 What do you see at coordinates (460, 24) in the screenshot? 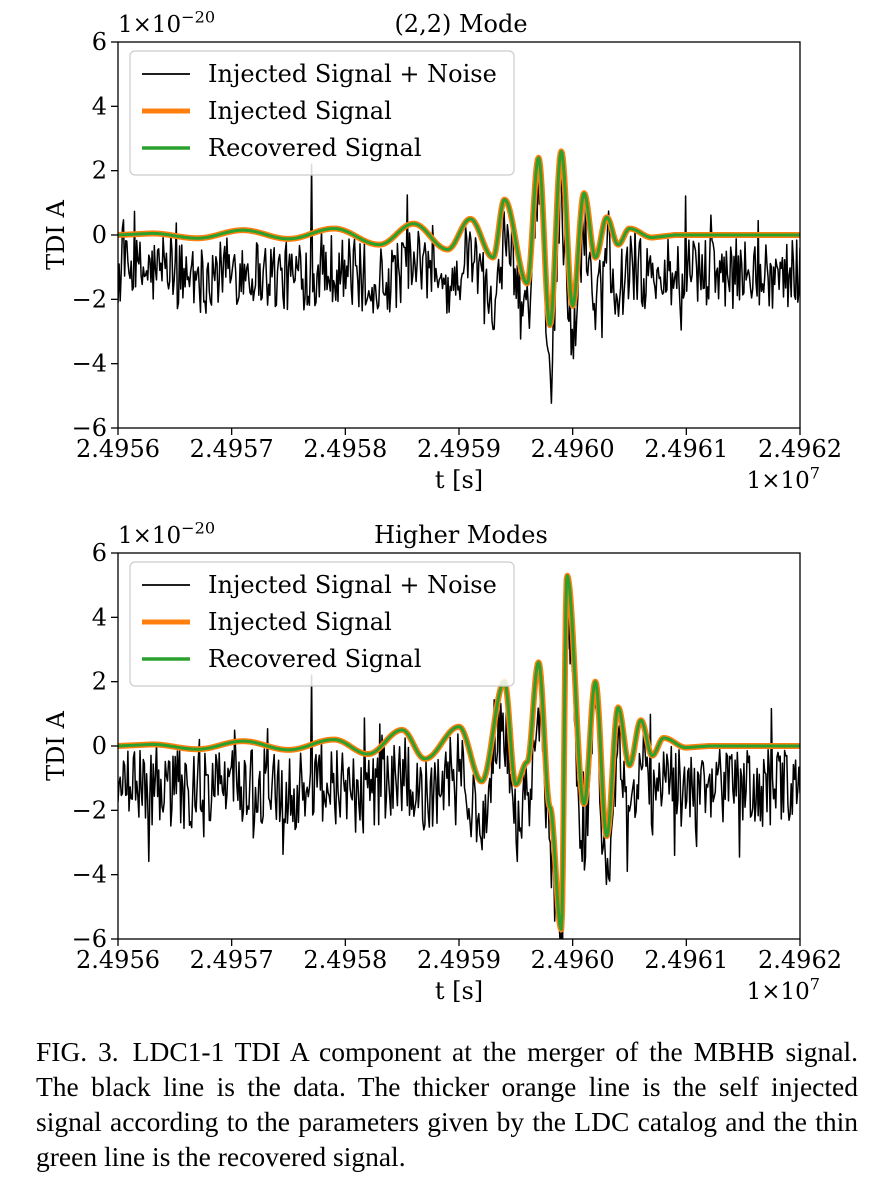
I see `chart-title: (2,2) Mode` at bounding box center [460, 24].